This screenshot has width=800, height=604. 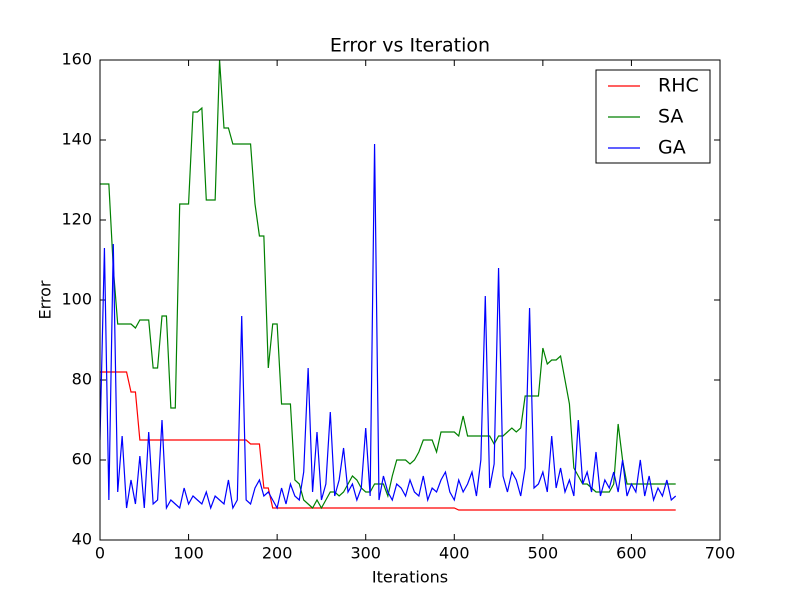 What do you see at coordinates (672, 148) in the screenshot?
I see `legend-label: GA` at bounding box center [672, 148].